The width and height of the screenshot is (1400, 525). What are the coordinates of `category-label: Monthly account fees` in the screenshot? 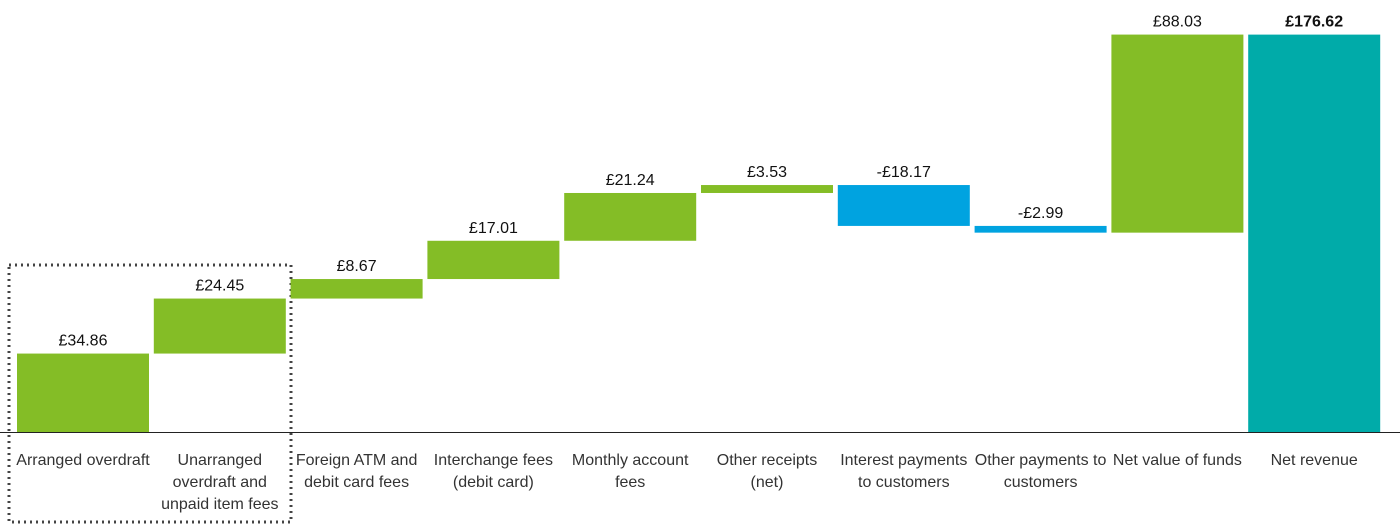 It's located at (630, 471).